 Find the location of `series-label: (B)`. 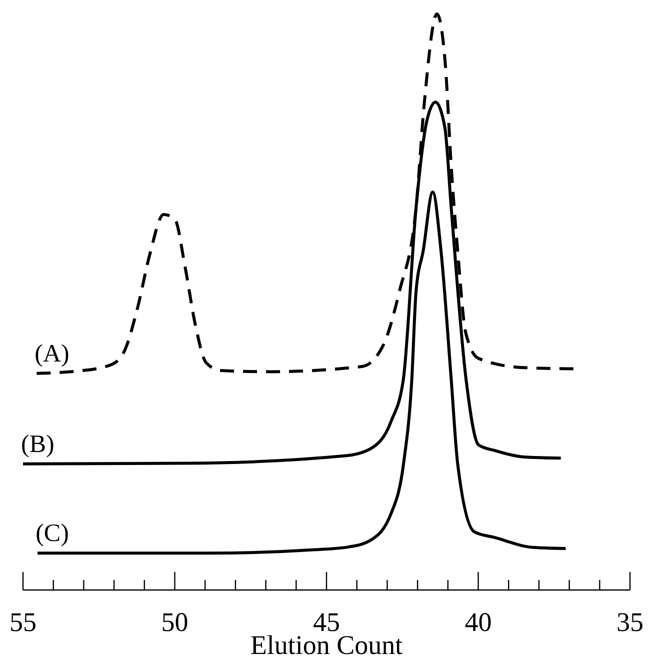

series-label: (B) is located at coordinates (37, 444).